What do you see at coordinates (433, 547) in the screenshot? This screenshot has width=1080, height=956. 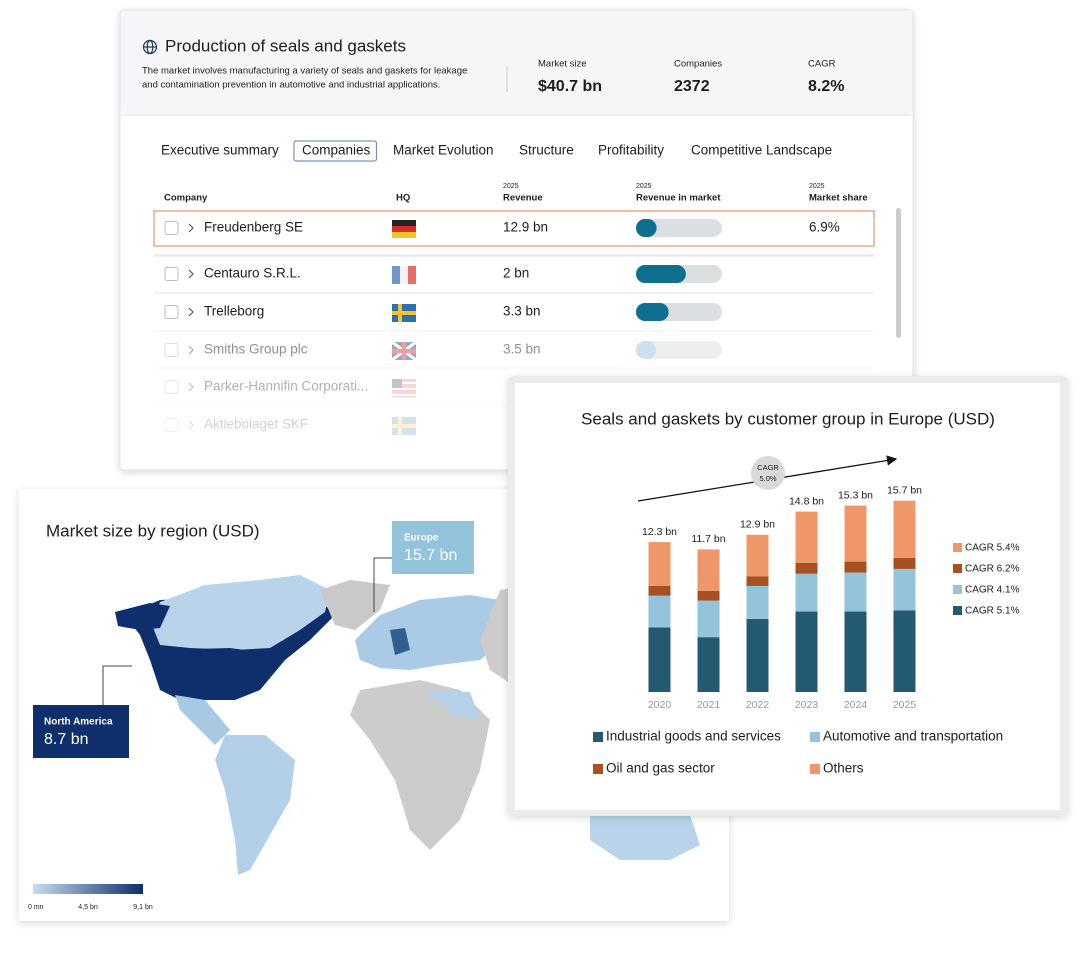 I see `callout-box` at bounding box center [433, 547].